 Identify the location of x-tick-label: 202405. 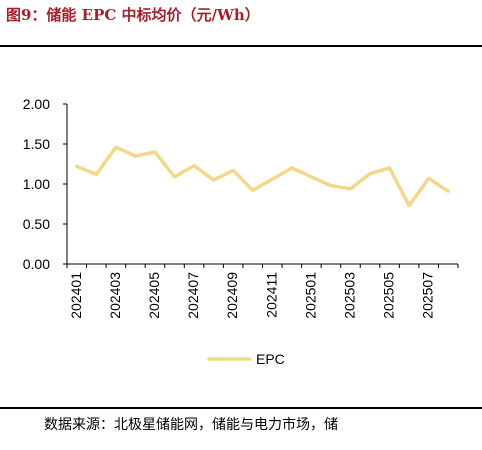
(154, 295).